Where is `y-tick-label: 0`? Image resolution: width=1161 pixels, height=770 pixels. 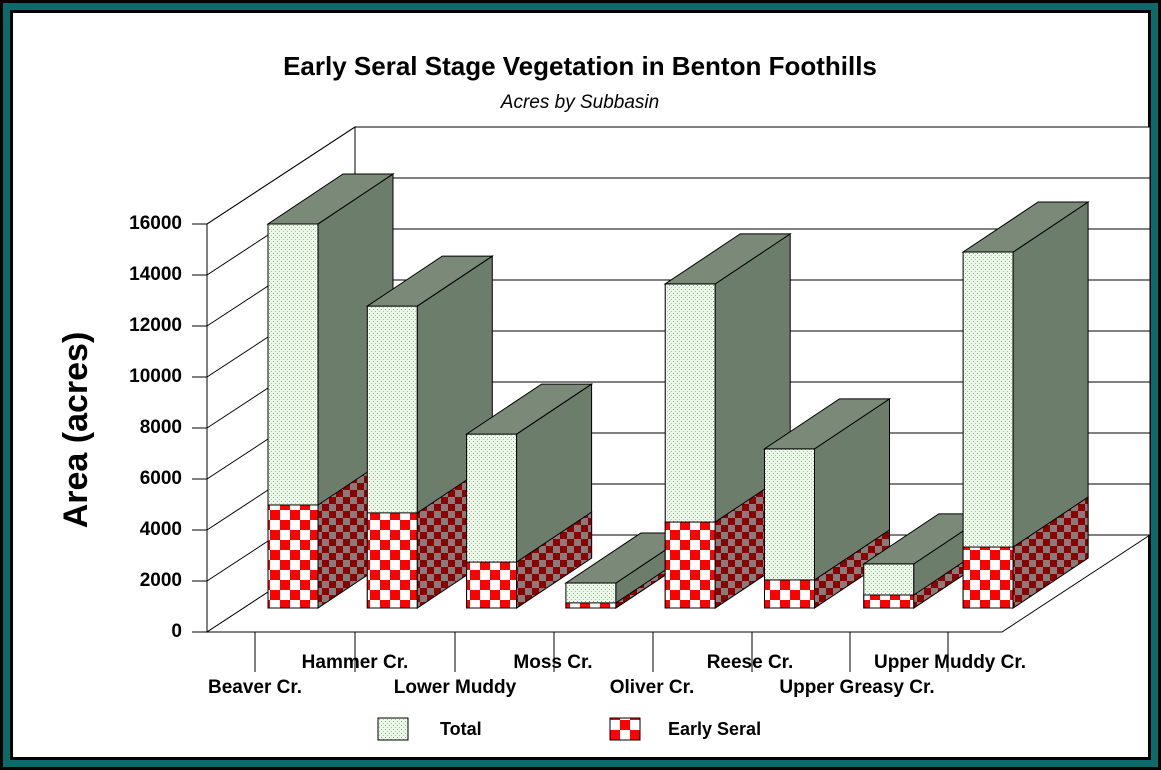 y-tick-label: 0 is located at coordinates (176, 631).